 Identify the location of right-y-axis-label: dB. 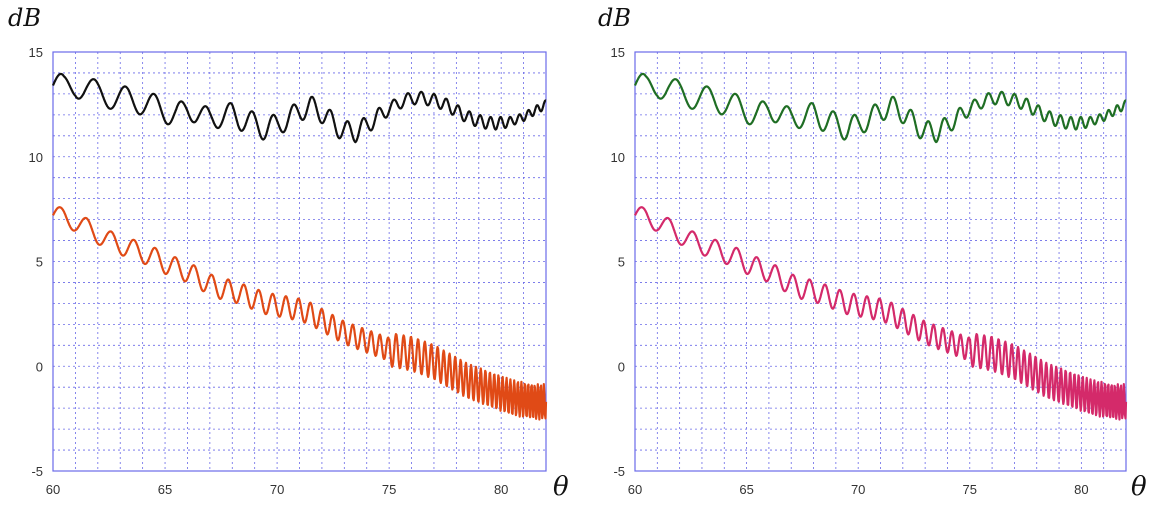
(614, 18).